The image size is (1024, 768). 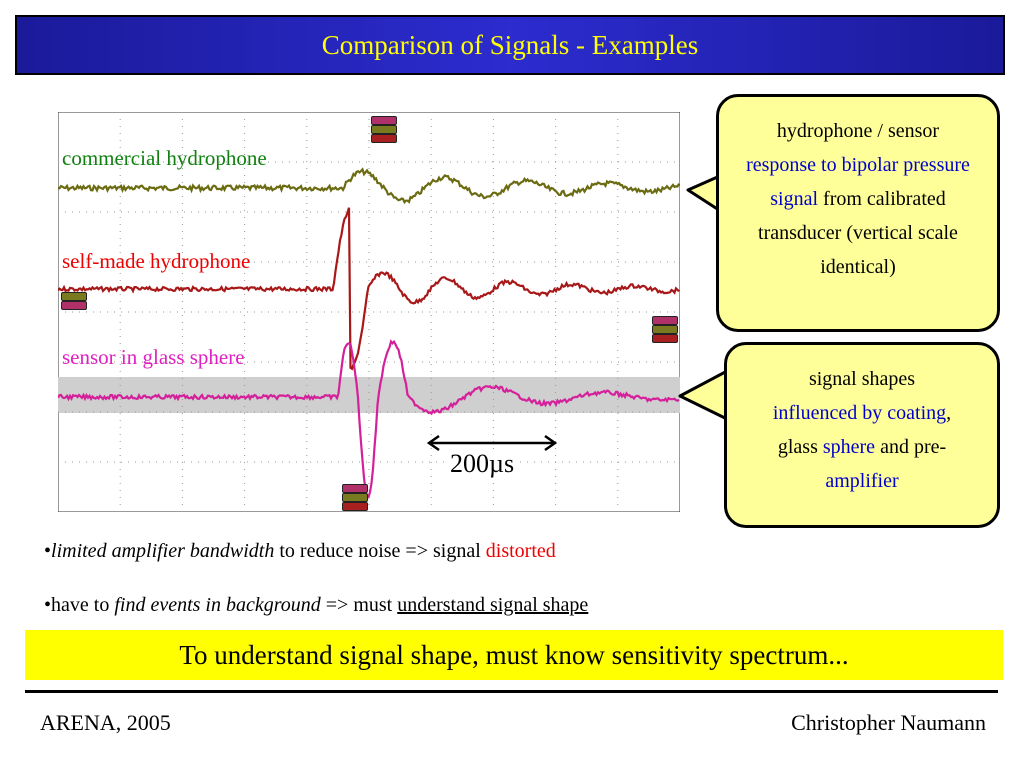 I want to click on trace-sensor-glass-sphere, so click(x=369, y=419).